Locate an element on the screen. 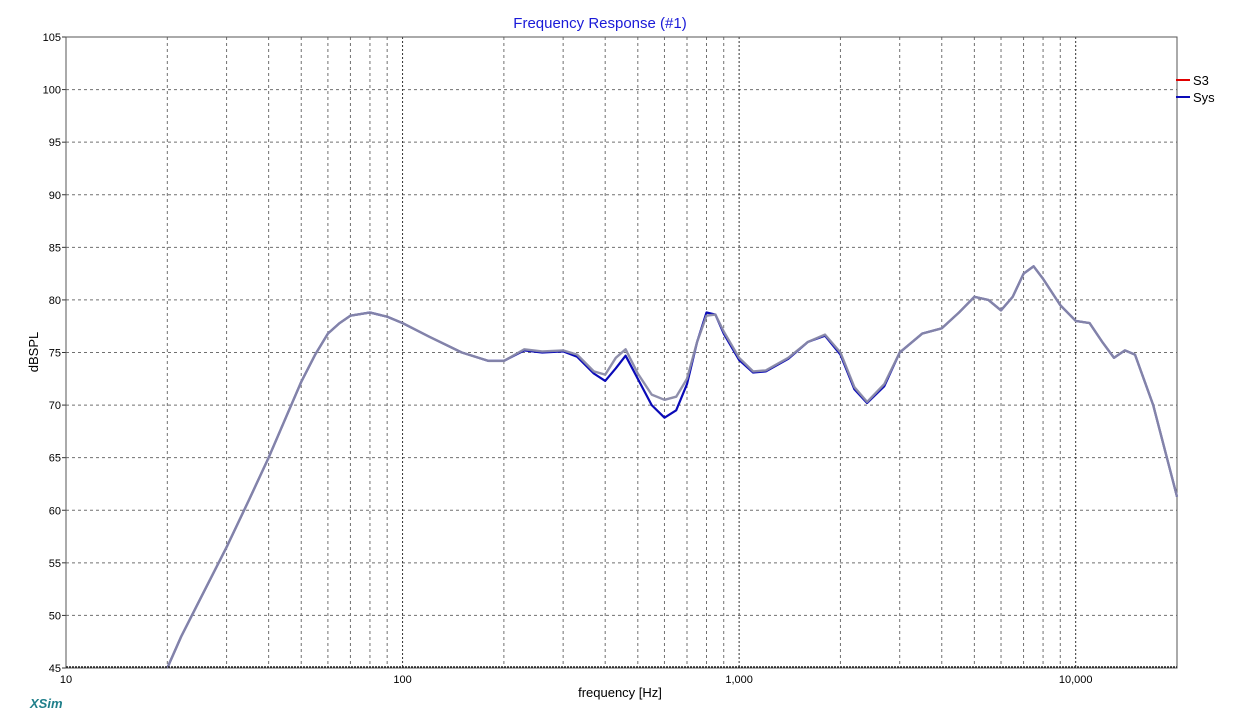 Image resolution: width=1243 pixels, height=723 pixels. y-tick-label: 50 is located at coordinates (55, 616).